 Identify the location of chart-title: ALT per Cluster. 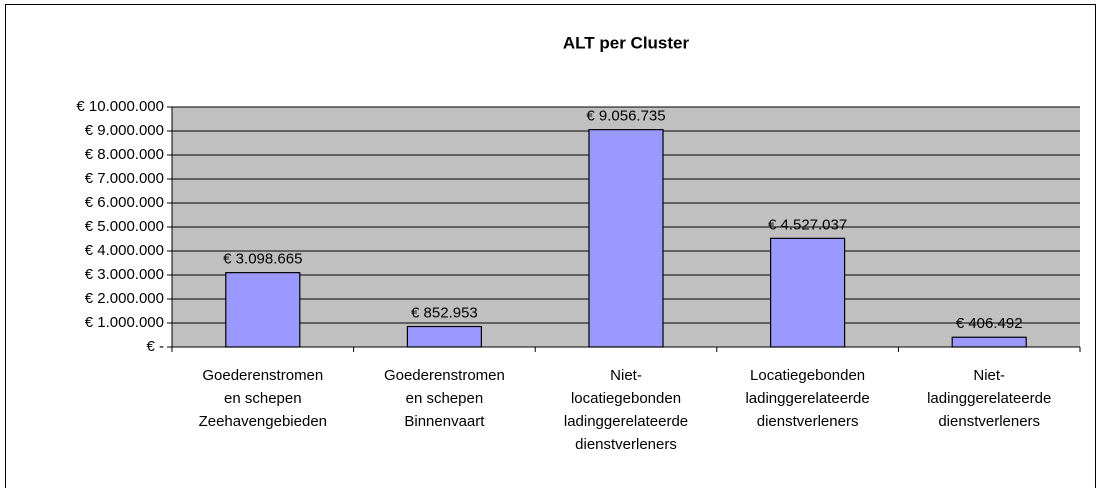
(626, 42).